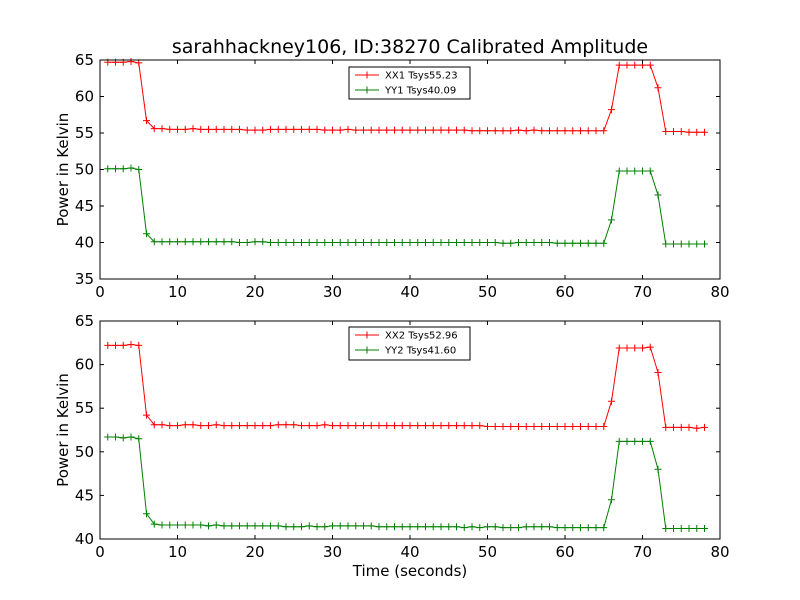 The image size is (800, 600). What do you see at coordinates (84, 495) in the screenshot?
I see `y-tick-label: 45` at bounding box center [84, 495].